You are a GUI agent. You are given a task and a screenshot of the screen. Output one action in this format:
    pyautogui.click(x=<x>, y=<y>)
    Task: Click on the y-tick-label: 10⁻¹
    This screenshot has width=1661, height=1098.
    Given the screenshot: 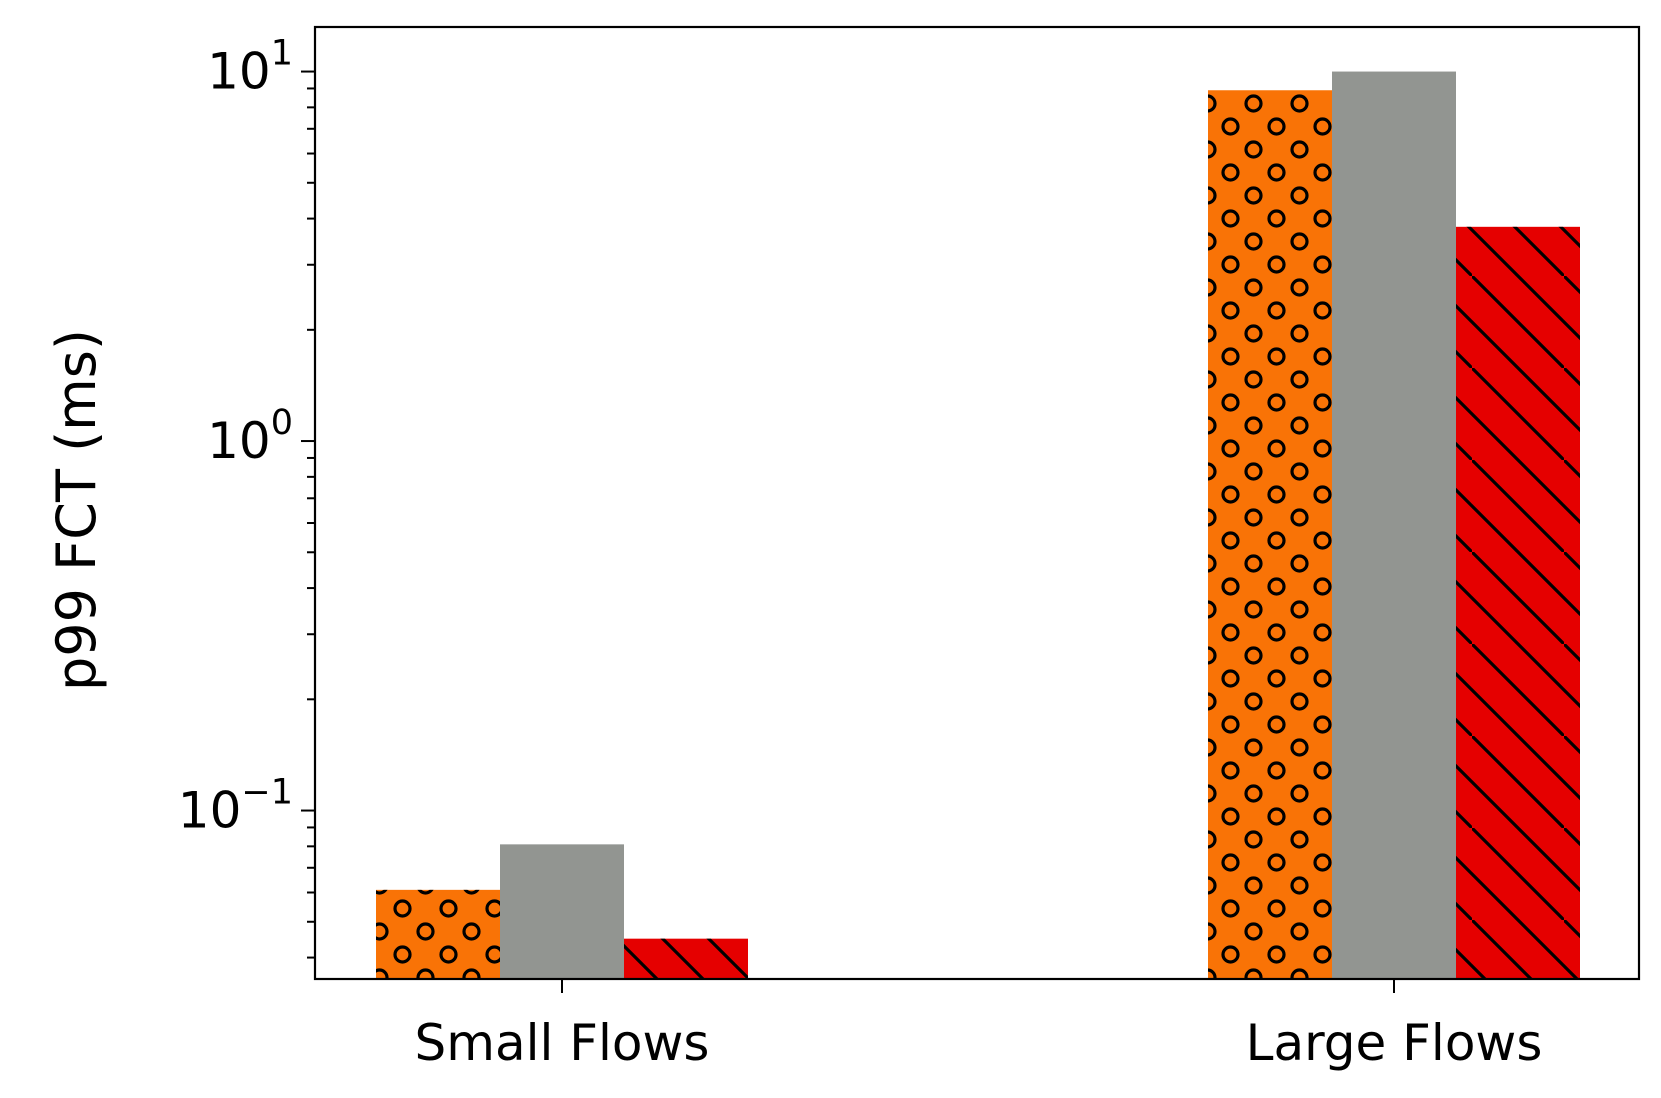 What is the action you would take?
    pyautogui.click(x=235, y=806)
    